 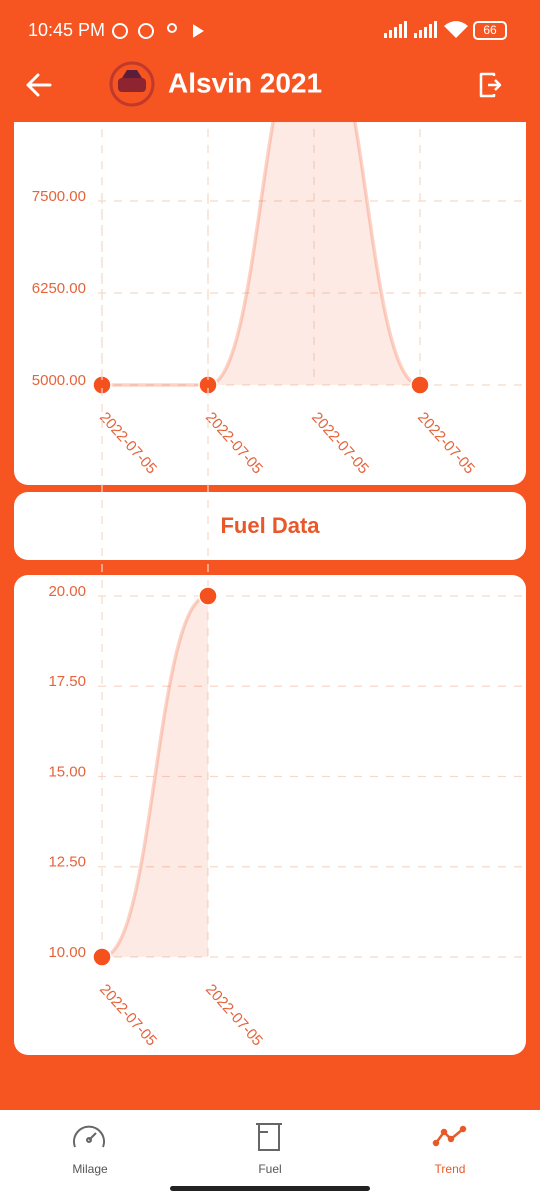 I want to click on y-tick-label: 5000.00, so click(x=59, y=380).